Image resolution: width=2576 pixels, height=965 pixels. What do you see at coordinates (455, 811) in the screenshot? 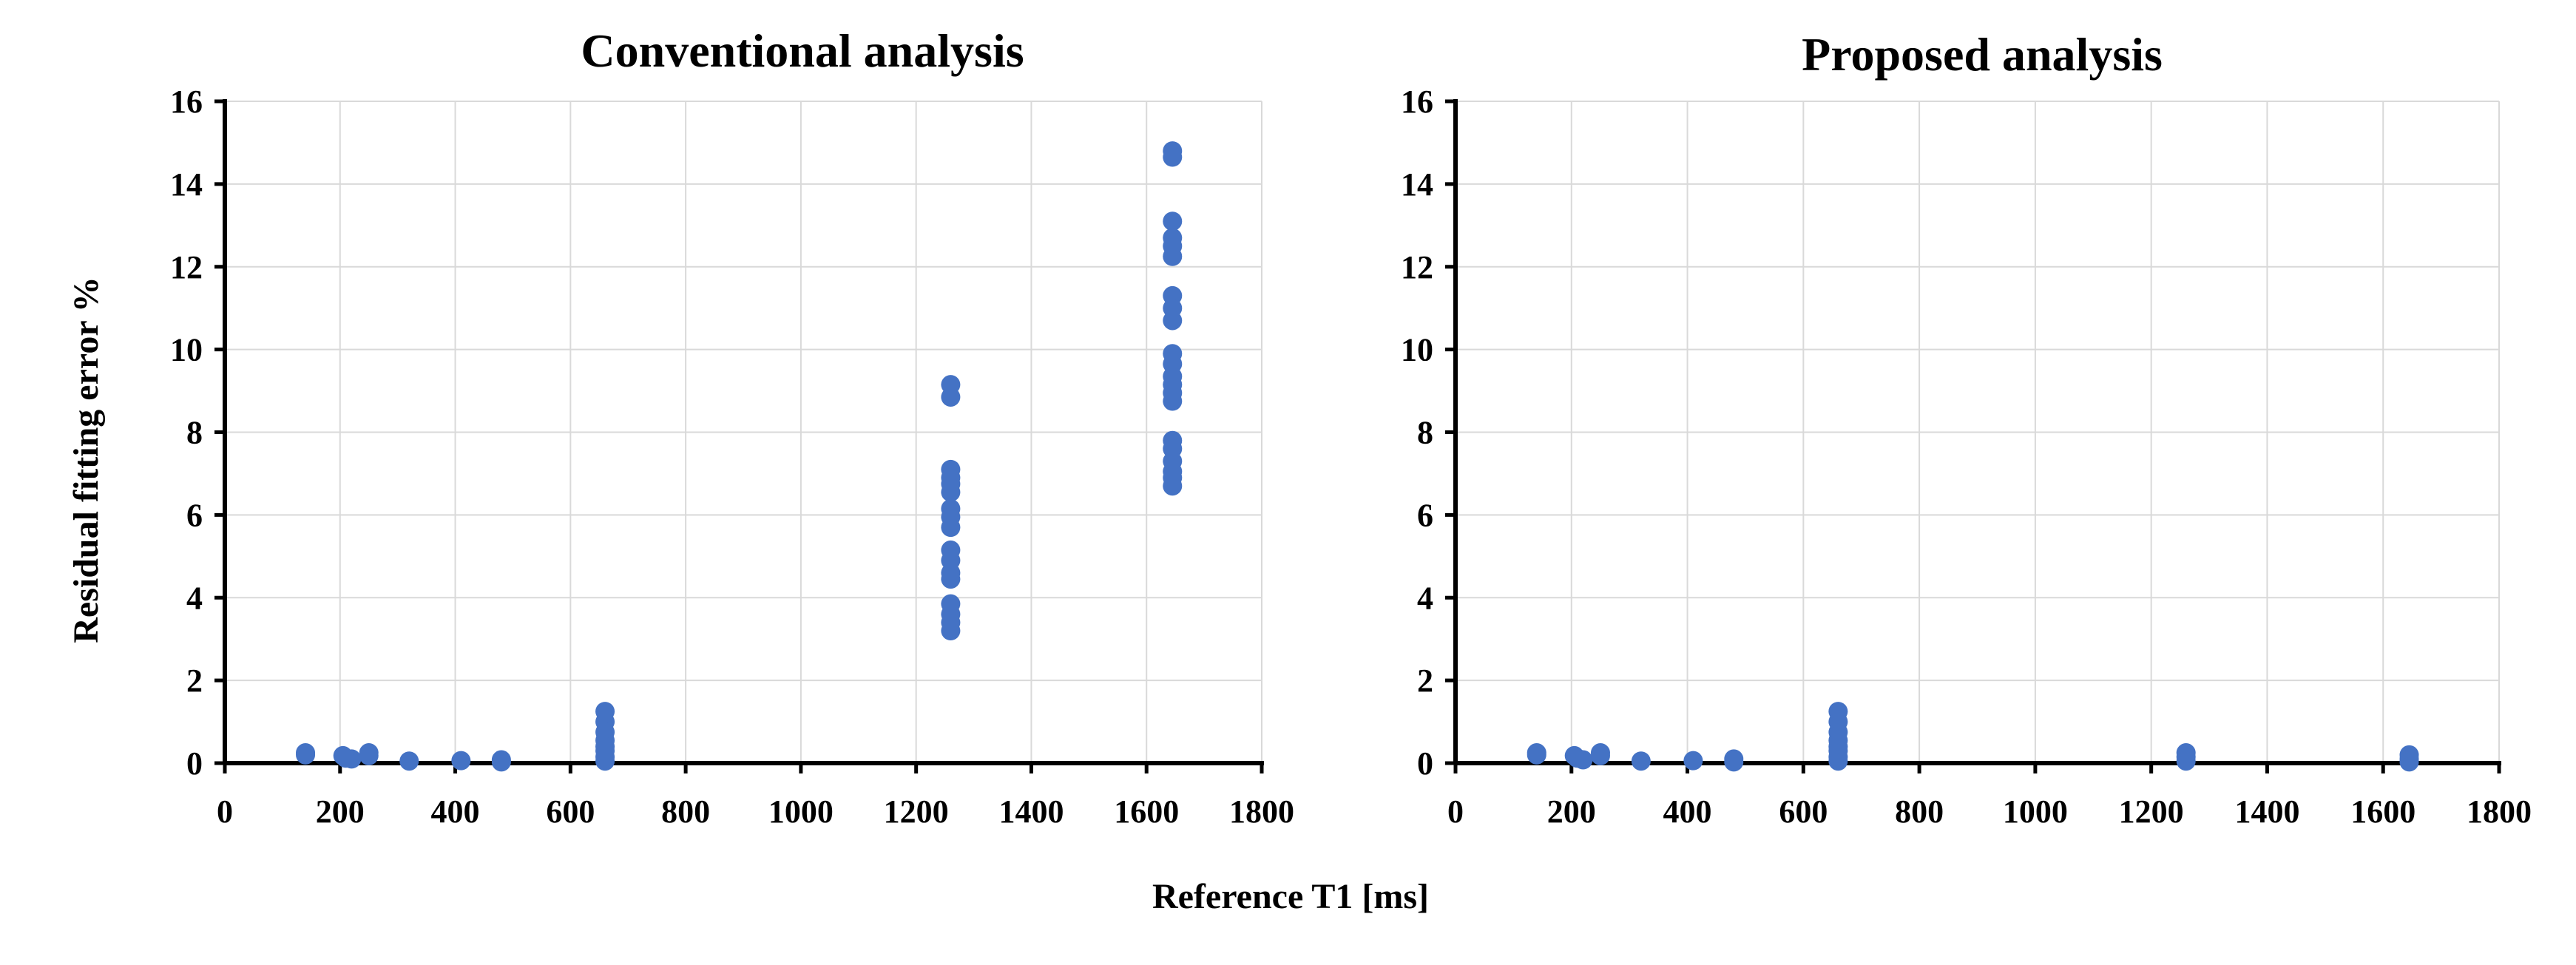
I see `conventional-x-tick-label: 400` at bounding box center [455, 811].